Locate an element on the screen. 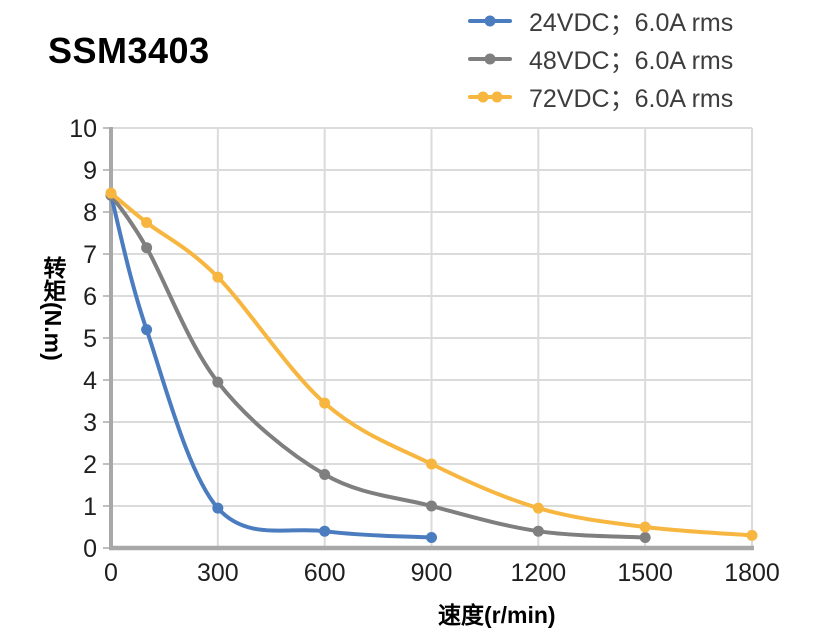  legend-item-48vdc: 48VDC；6.0A rms is located at coordinates (601, 59).